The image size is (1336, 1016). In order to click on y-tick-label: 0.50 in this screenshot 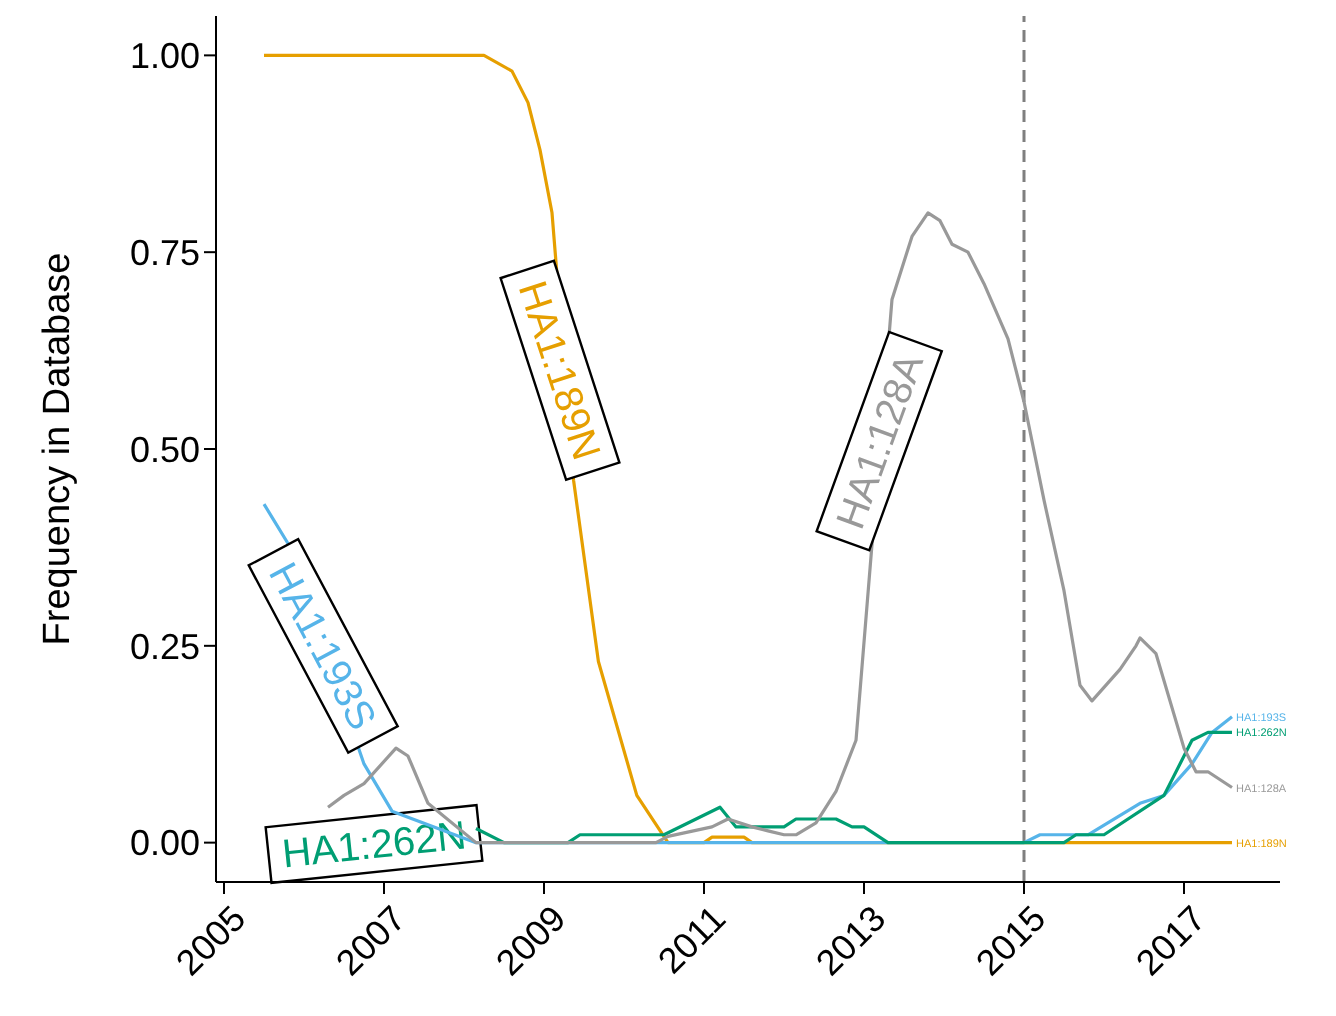, I will do `click(164, 449)`.